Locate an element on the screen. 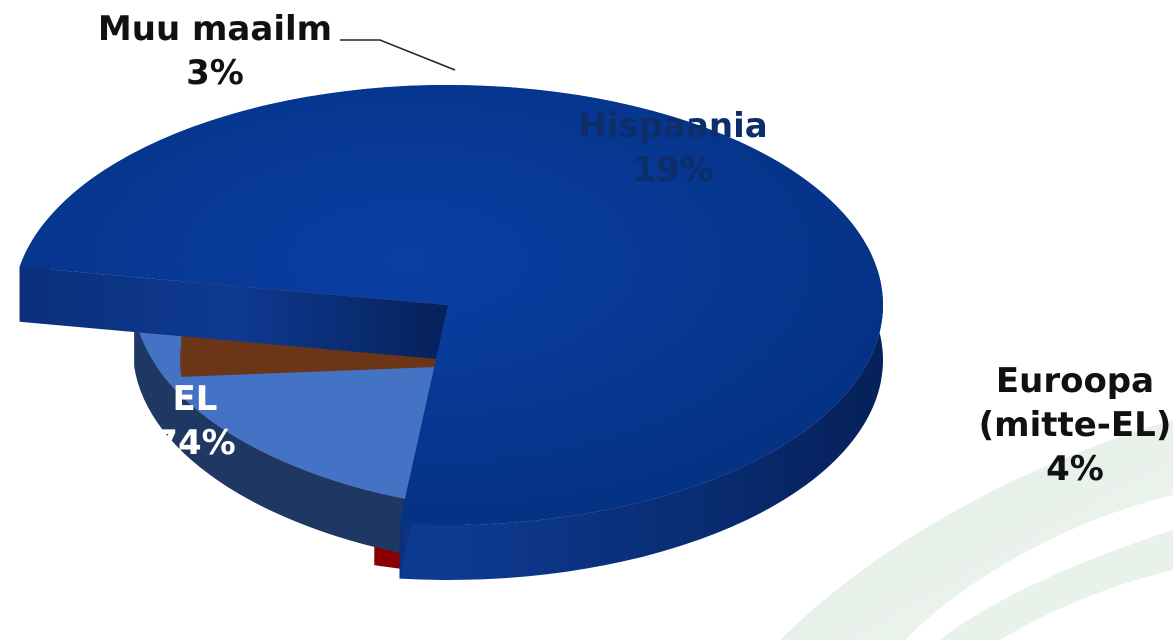 This screenshot has width=1173, height=640. slice-value-label: 19% is located at coordinates (672, 170).